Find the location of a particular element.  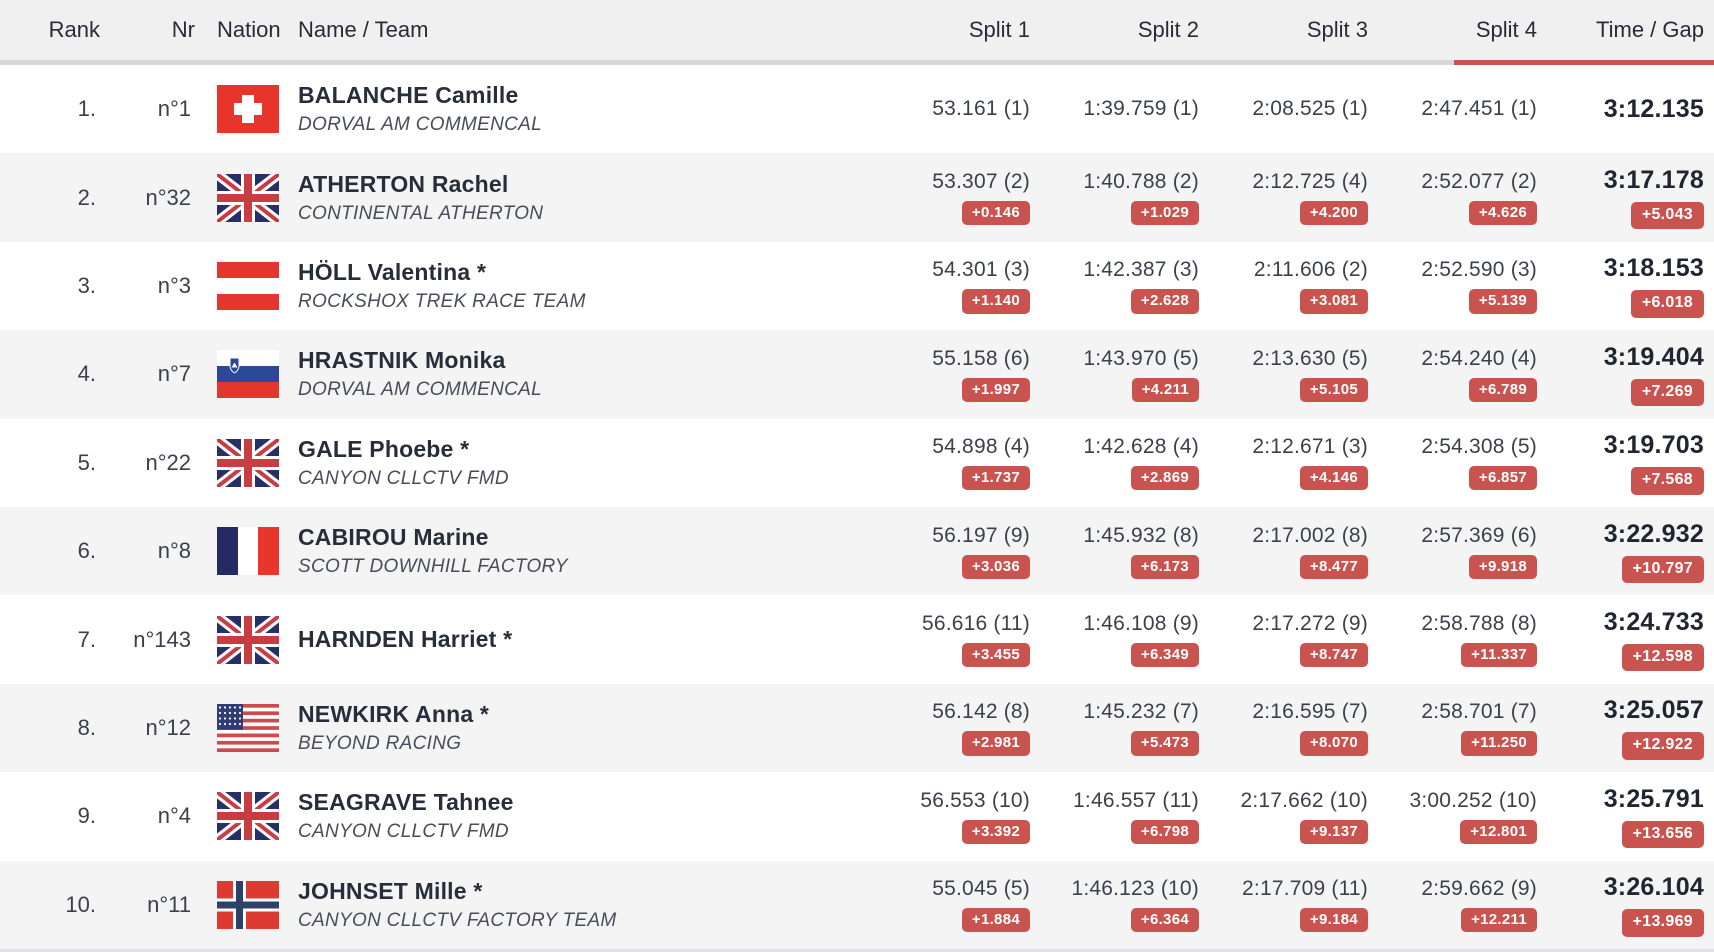

bib-number: n°143 is located at coordinates (162, 639).